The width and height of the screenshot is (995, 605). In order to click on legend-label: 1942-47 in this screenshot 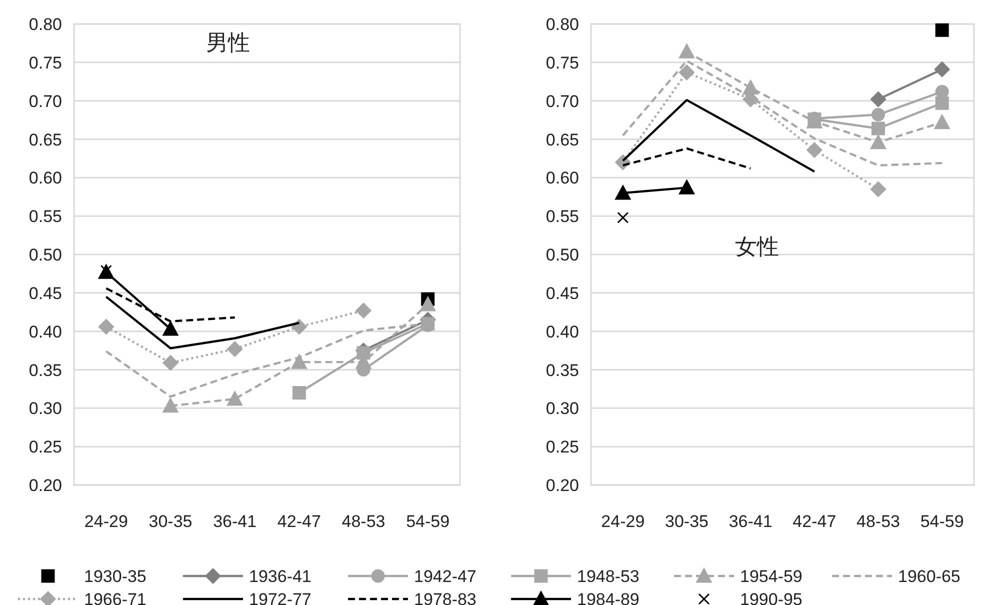, I will do `click(445, 576)`.